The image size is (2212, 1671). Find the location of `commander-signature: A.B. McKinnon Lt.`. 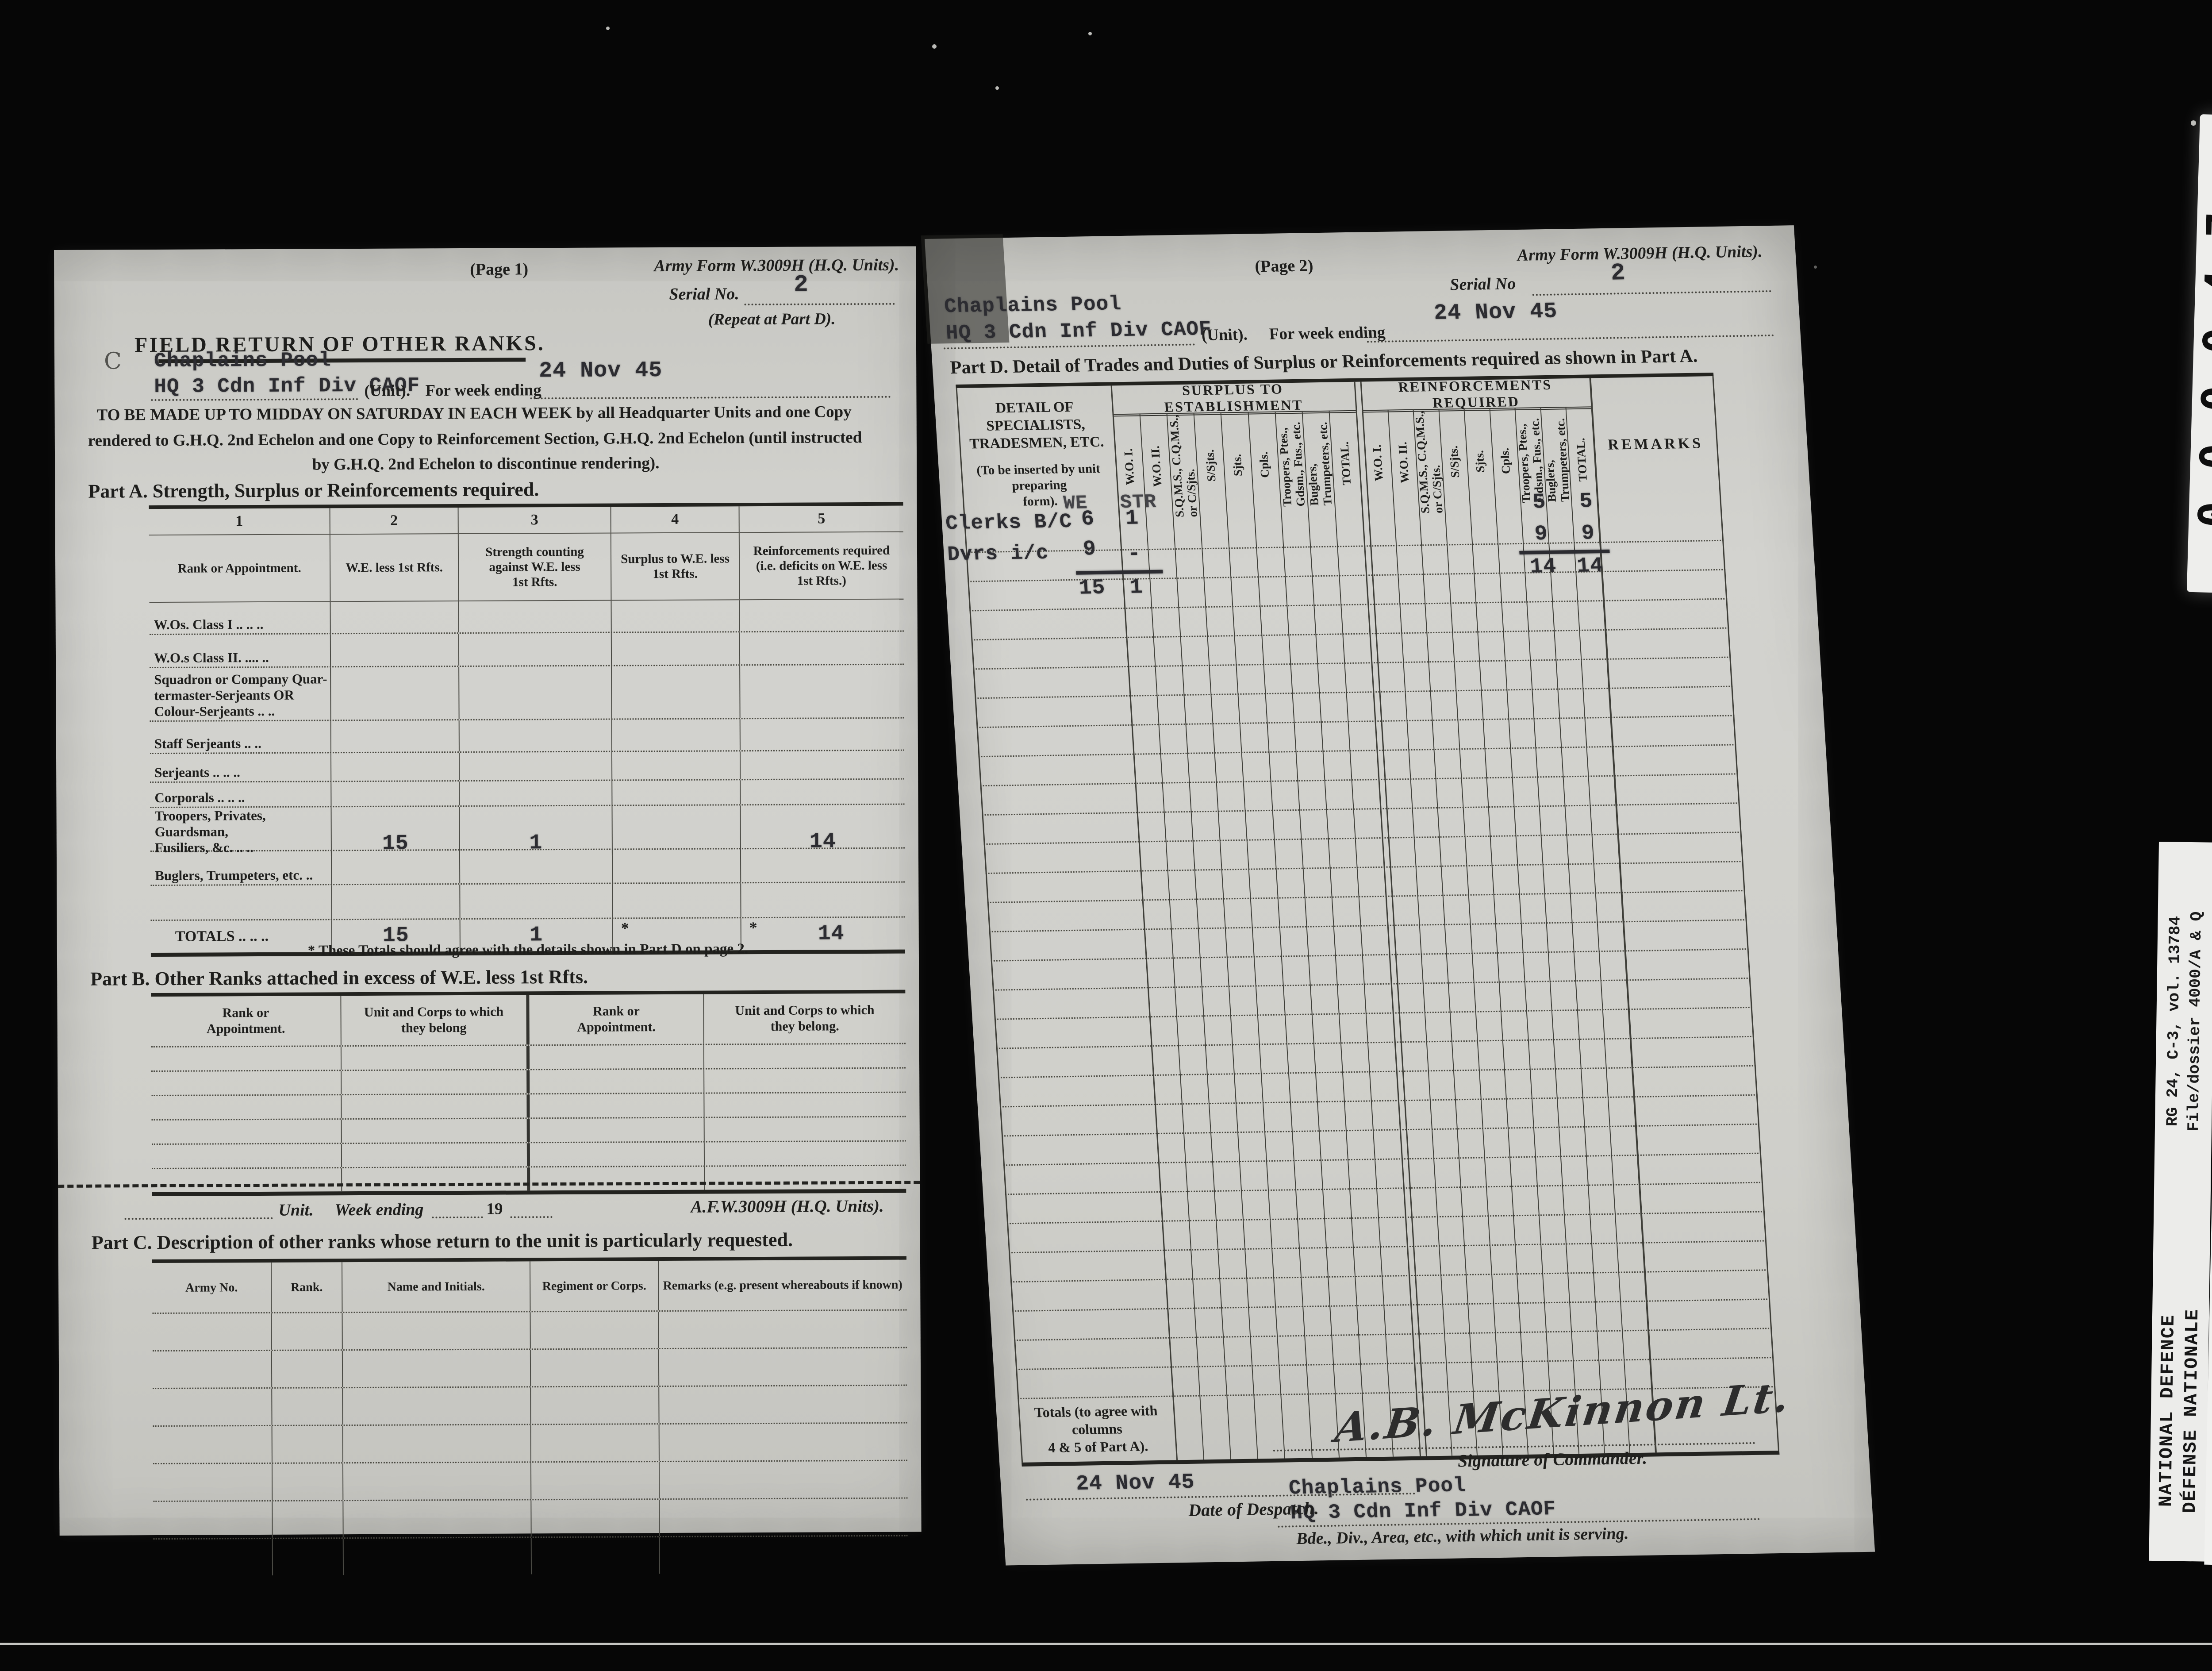

commander-signature: A.B. McKinnon Lt. is located at coordinates (1563, 1412).